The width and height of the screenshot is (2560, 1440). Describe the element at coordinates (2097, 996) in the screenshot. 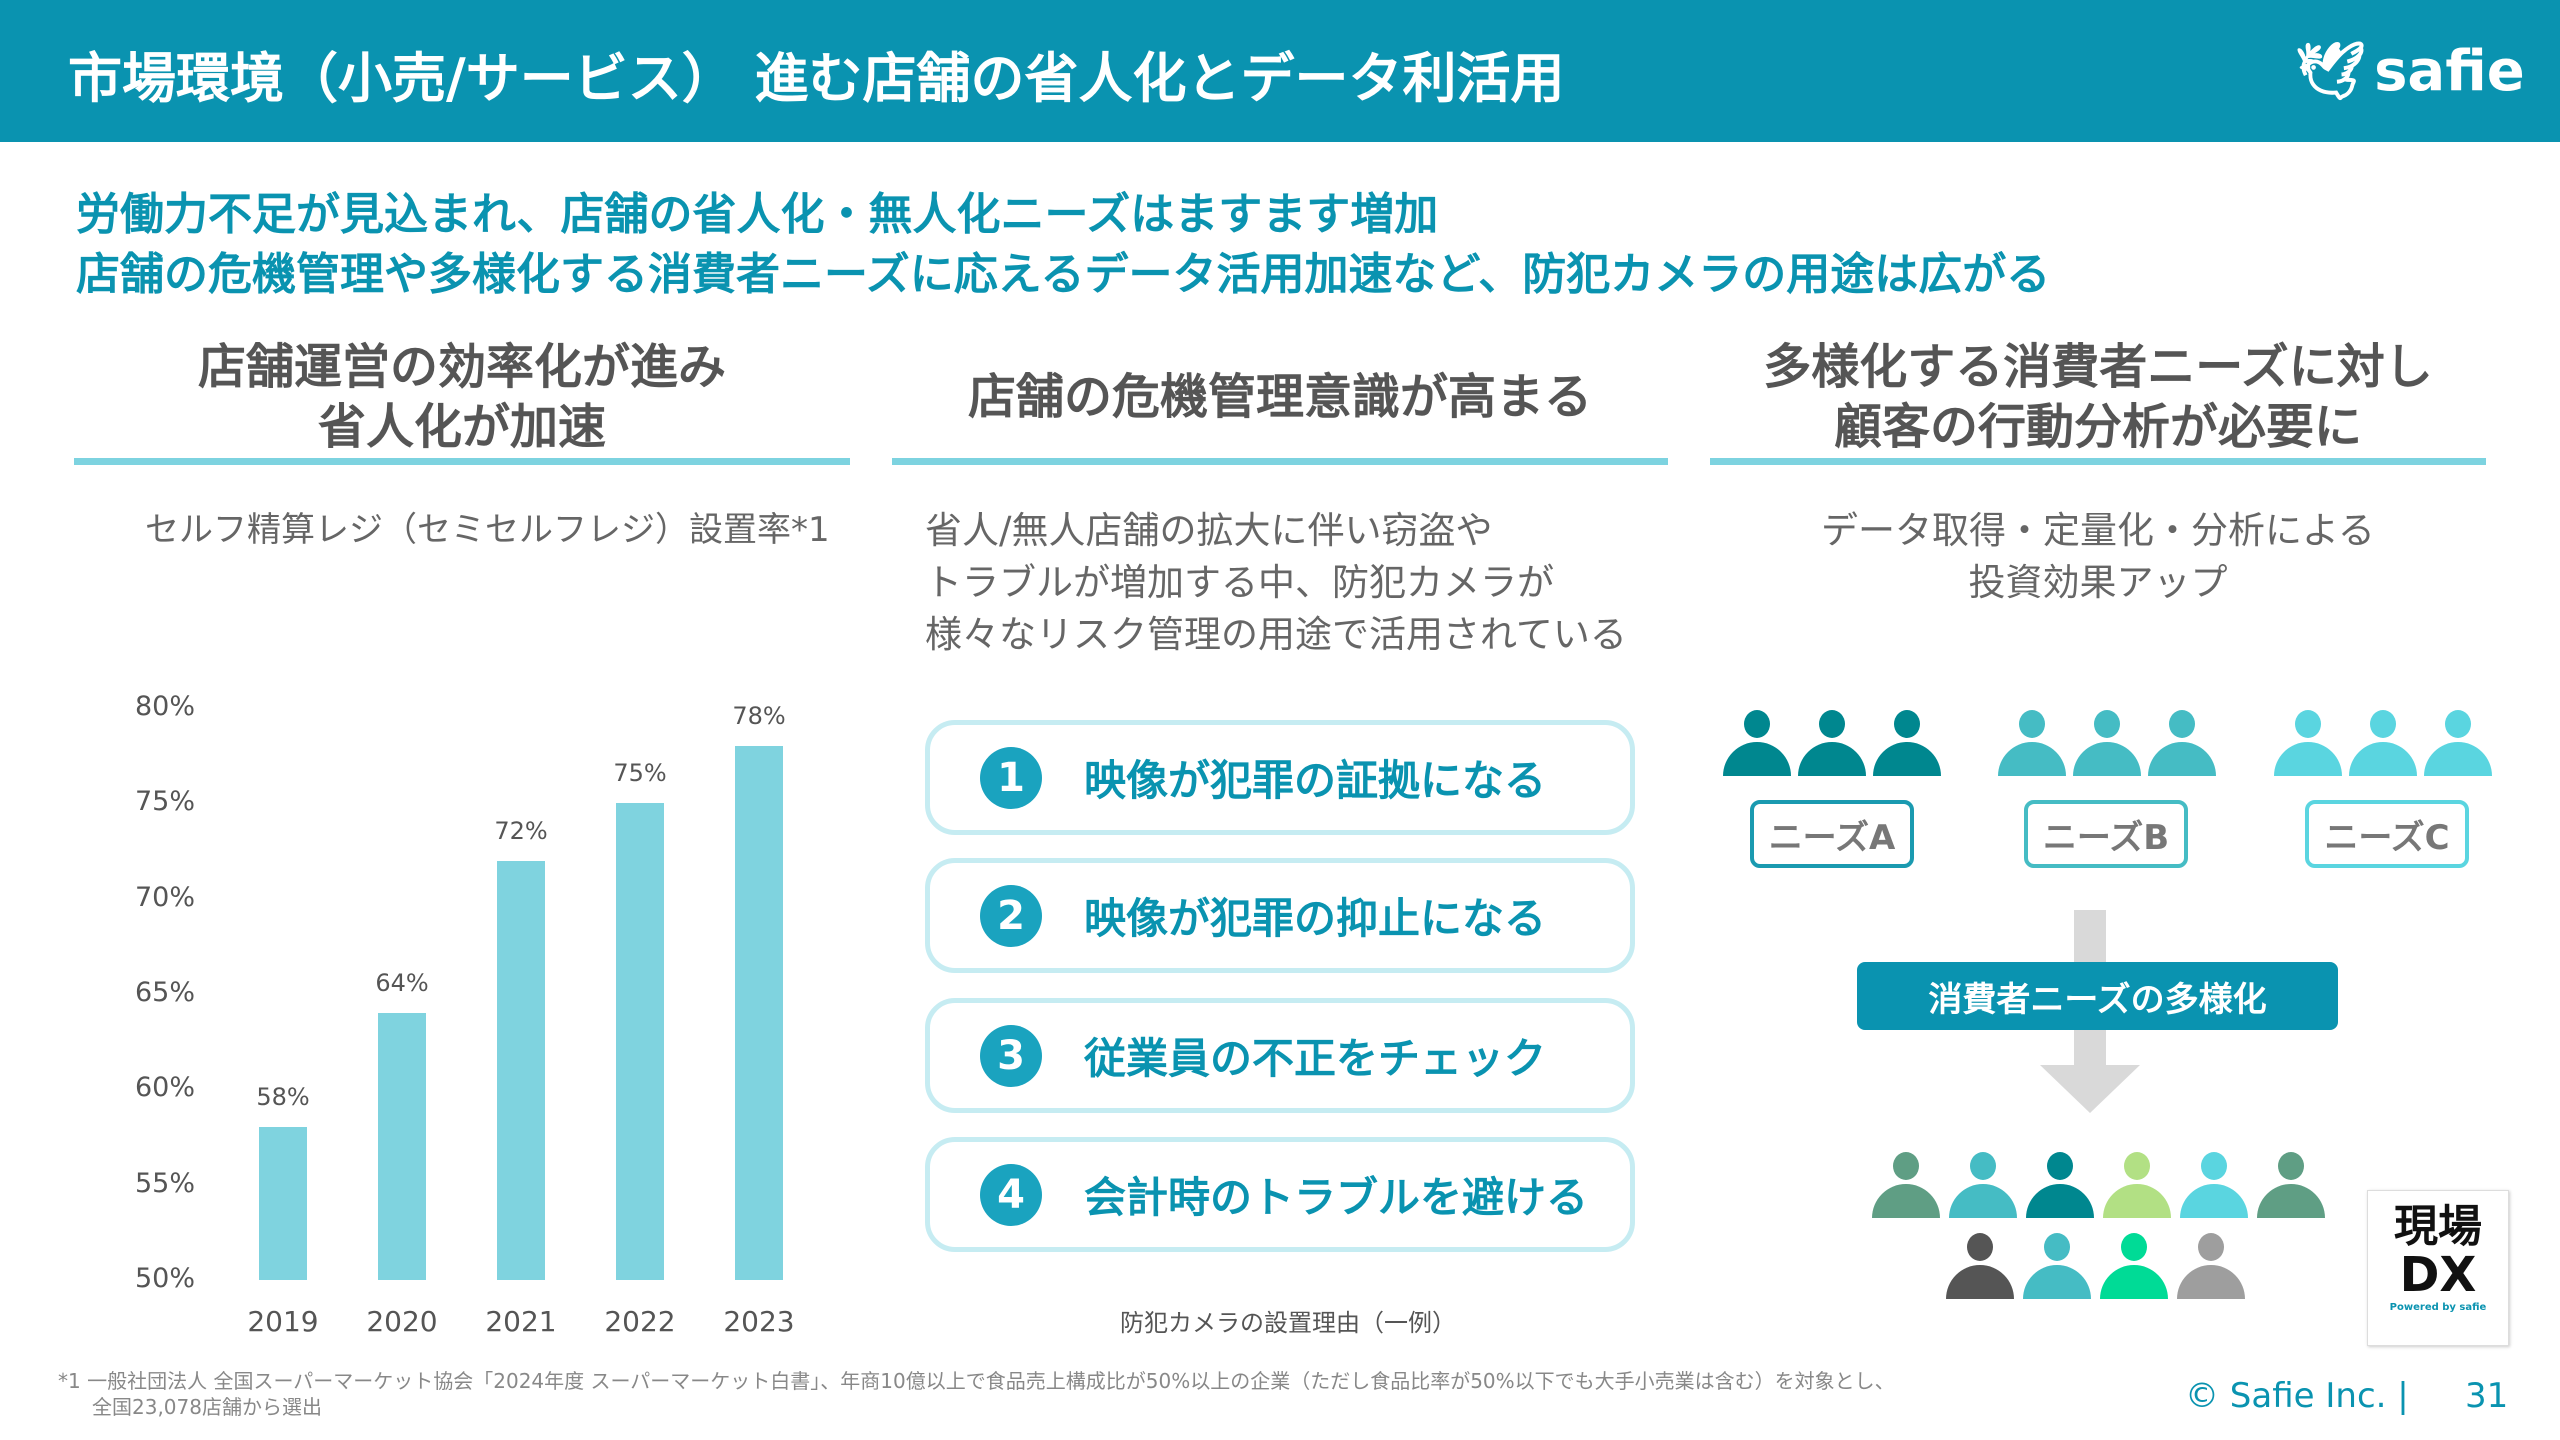

I see `diversification-banner: 消費者ニーズの多様化` at that location.